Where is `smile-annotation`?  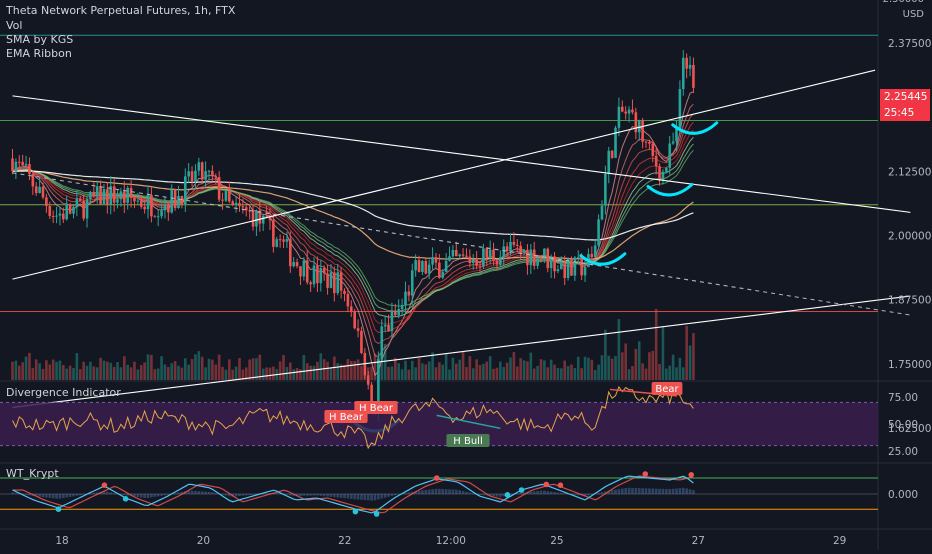 smile-annotation is located at coordinates (670, 189).